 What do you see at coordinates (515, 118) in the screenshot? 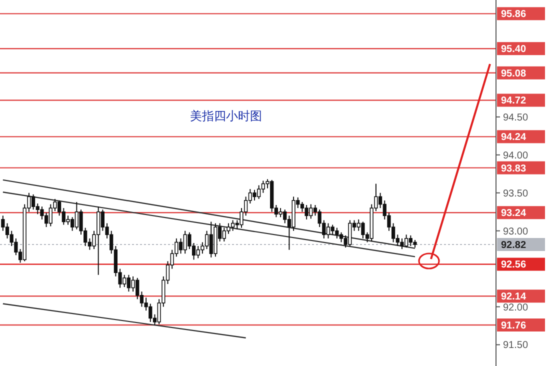
I see `y-tick-label: 94.50` at bounding box center [515, 118].